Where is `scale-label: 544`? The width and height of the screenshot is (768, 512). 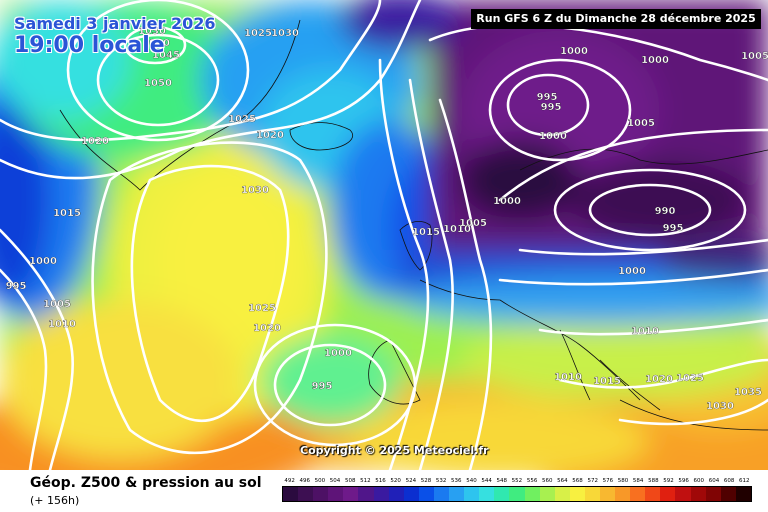 scale-label: 544 is located at coordinates (486, 481).